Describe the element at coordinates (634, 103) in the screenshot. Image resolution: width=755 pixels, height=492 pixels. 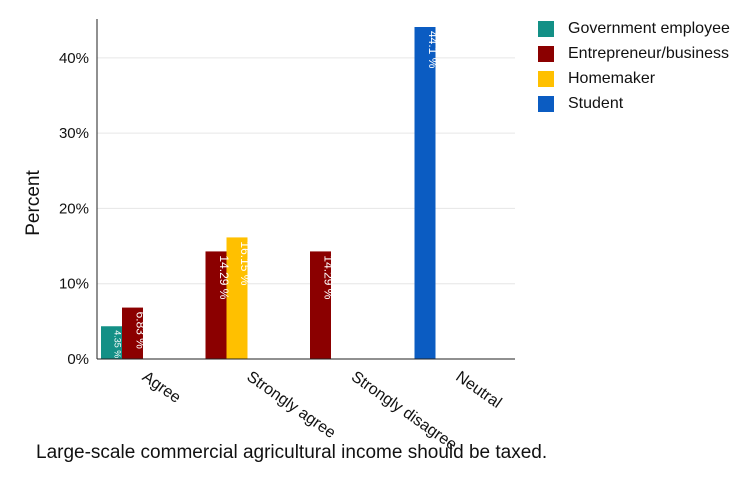
I see `legend-item: Student` at that location.